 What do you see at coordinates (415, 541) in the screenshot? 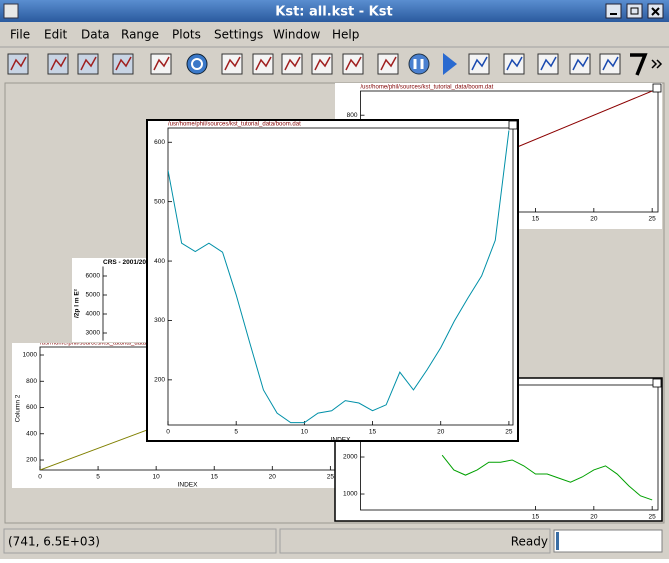
I see `status-message-box` at bounding box center [415, 541].